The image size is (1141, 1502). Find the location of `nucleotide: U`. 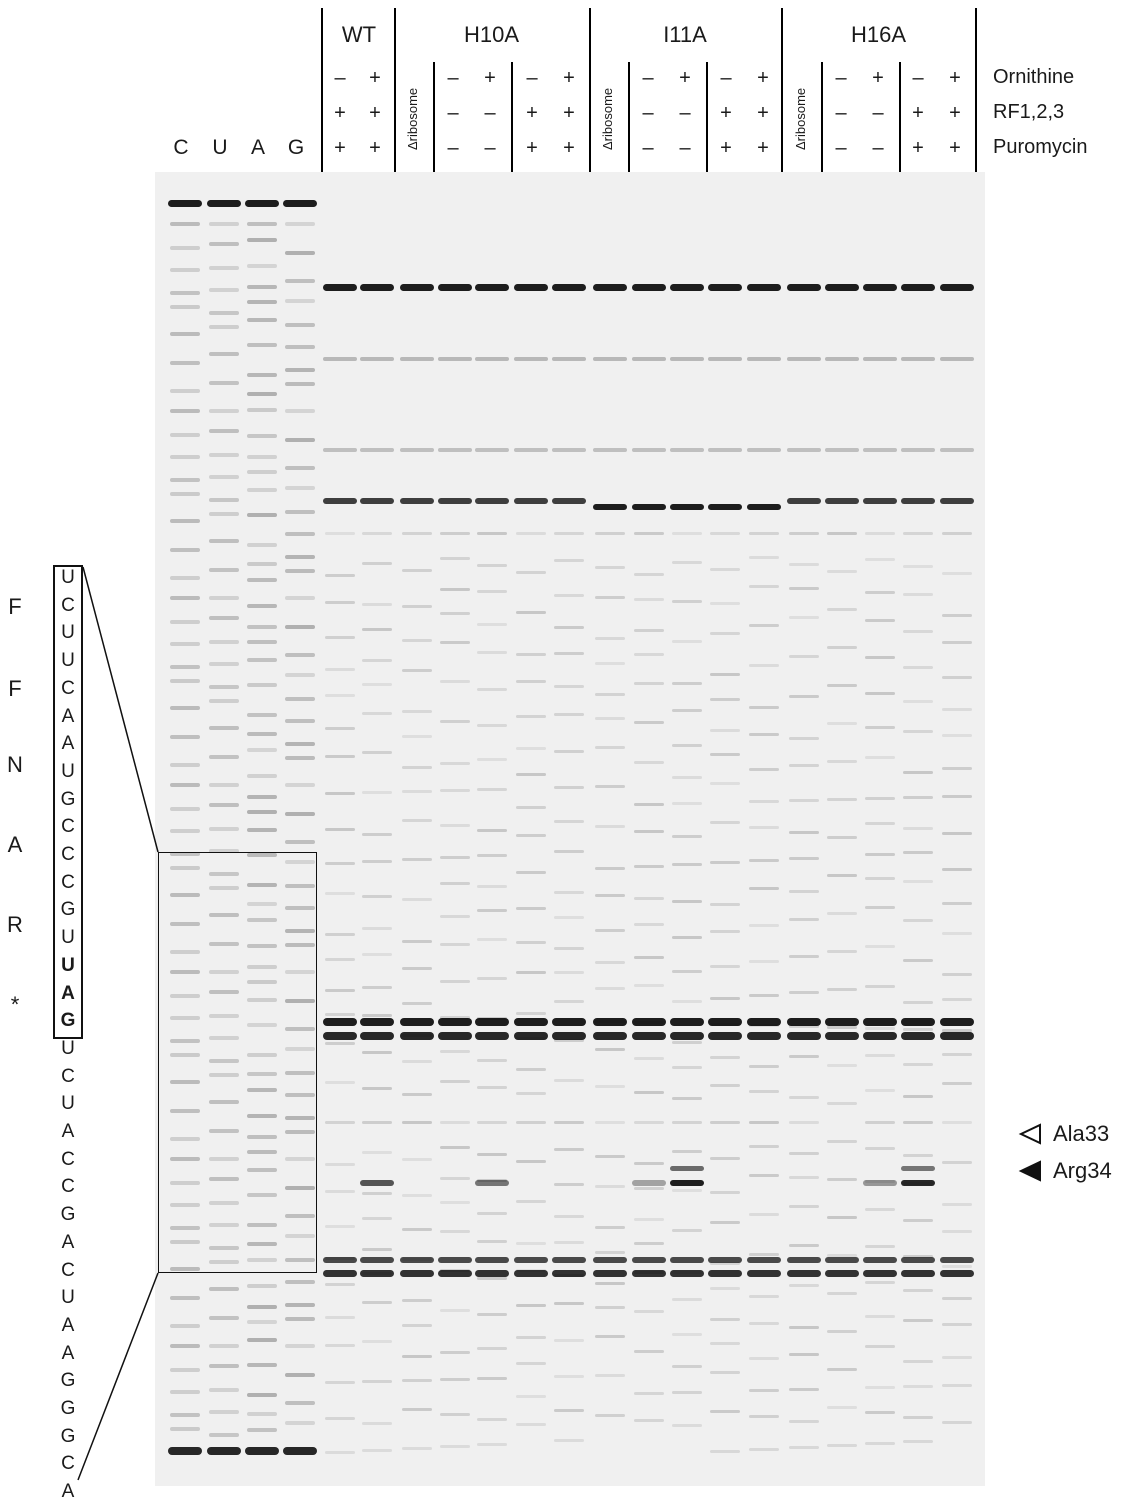

nucleotide: U is located at coordinates (68, 661).